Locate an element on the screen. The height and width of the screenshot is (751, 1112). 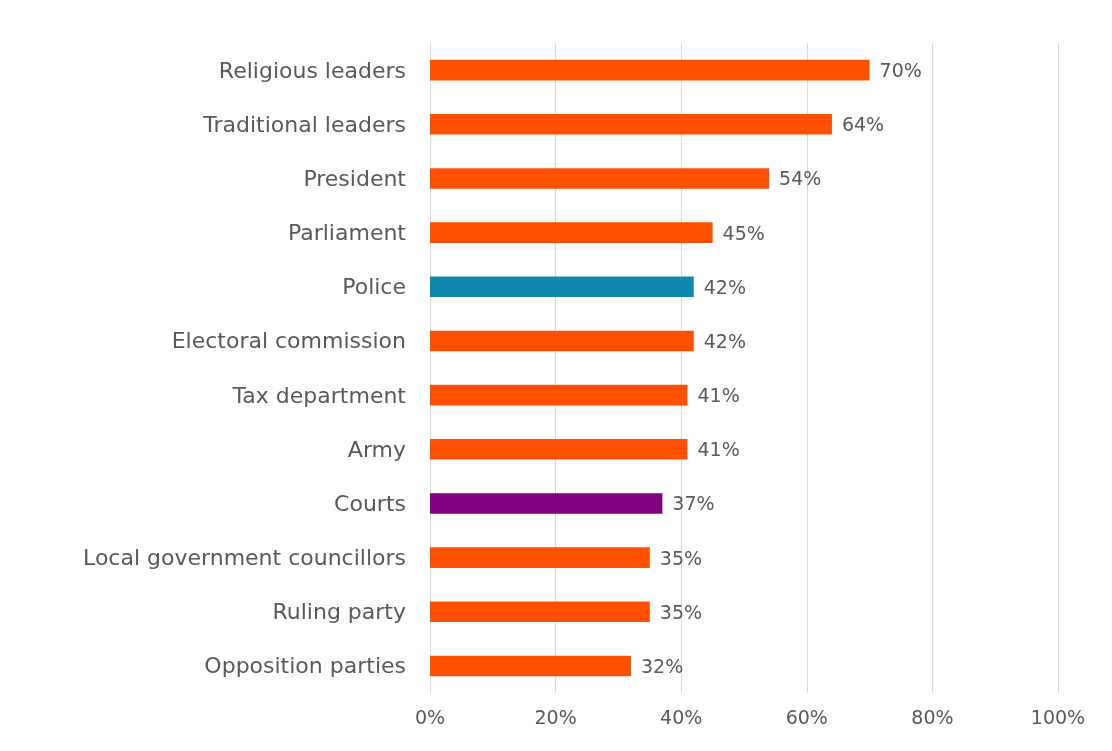
y-tick-label: President is located at coordinates (355, 178).